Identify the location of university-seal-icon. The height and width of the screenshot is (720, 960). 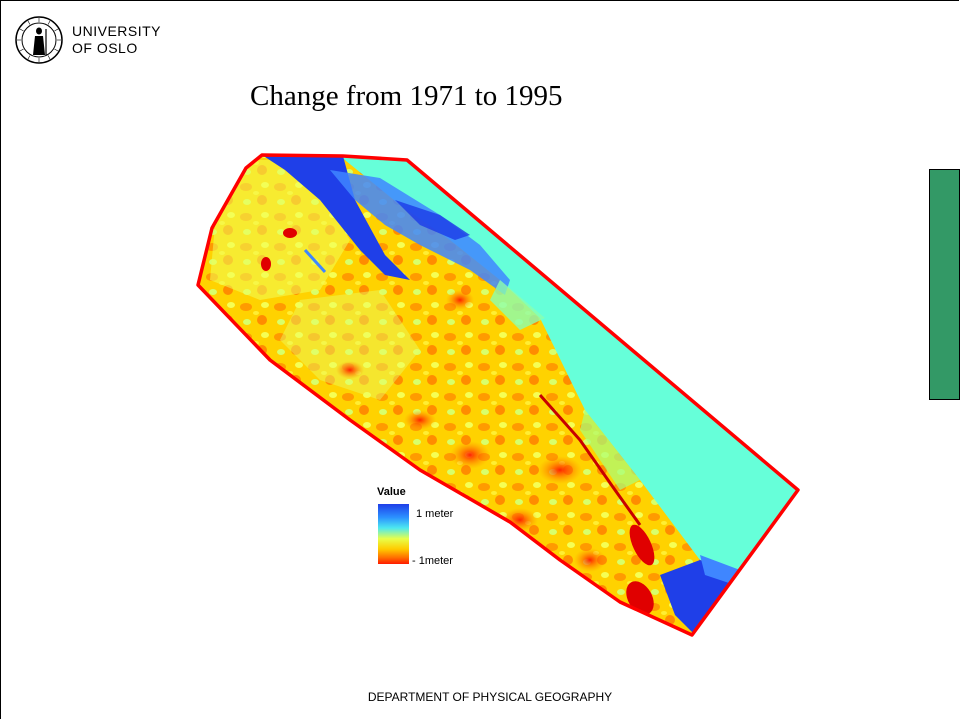
(39, 40).